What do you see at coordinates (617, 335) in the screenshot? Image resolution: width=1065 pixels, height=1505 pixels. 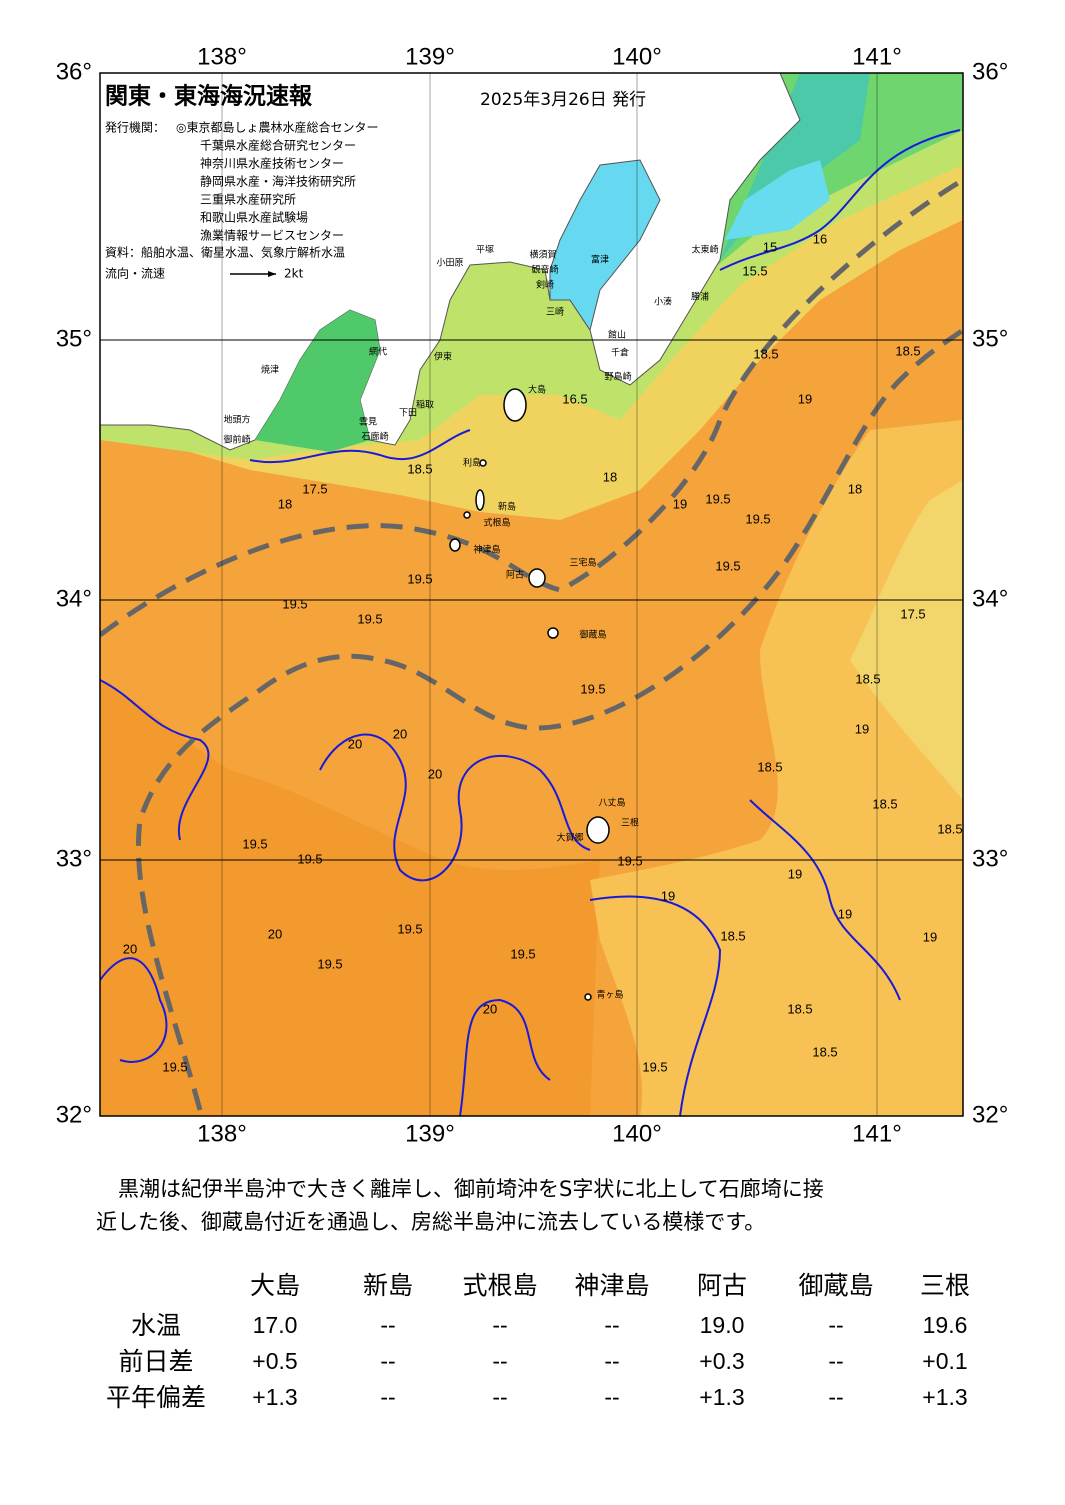 I see `place-name: 館山` at bounding box center [617, 335].